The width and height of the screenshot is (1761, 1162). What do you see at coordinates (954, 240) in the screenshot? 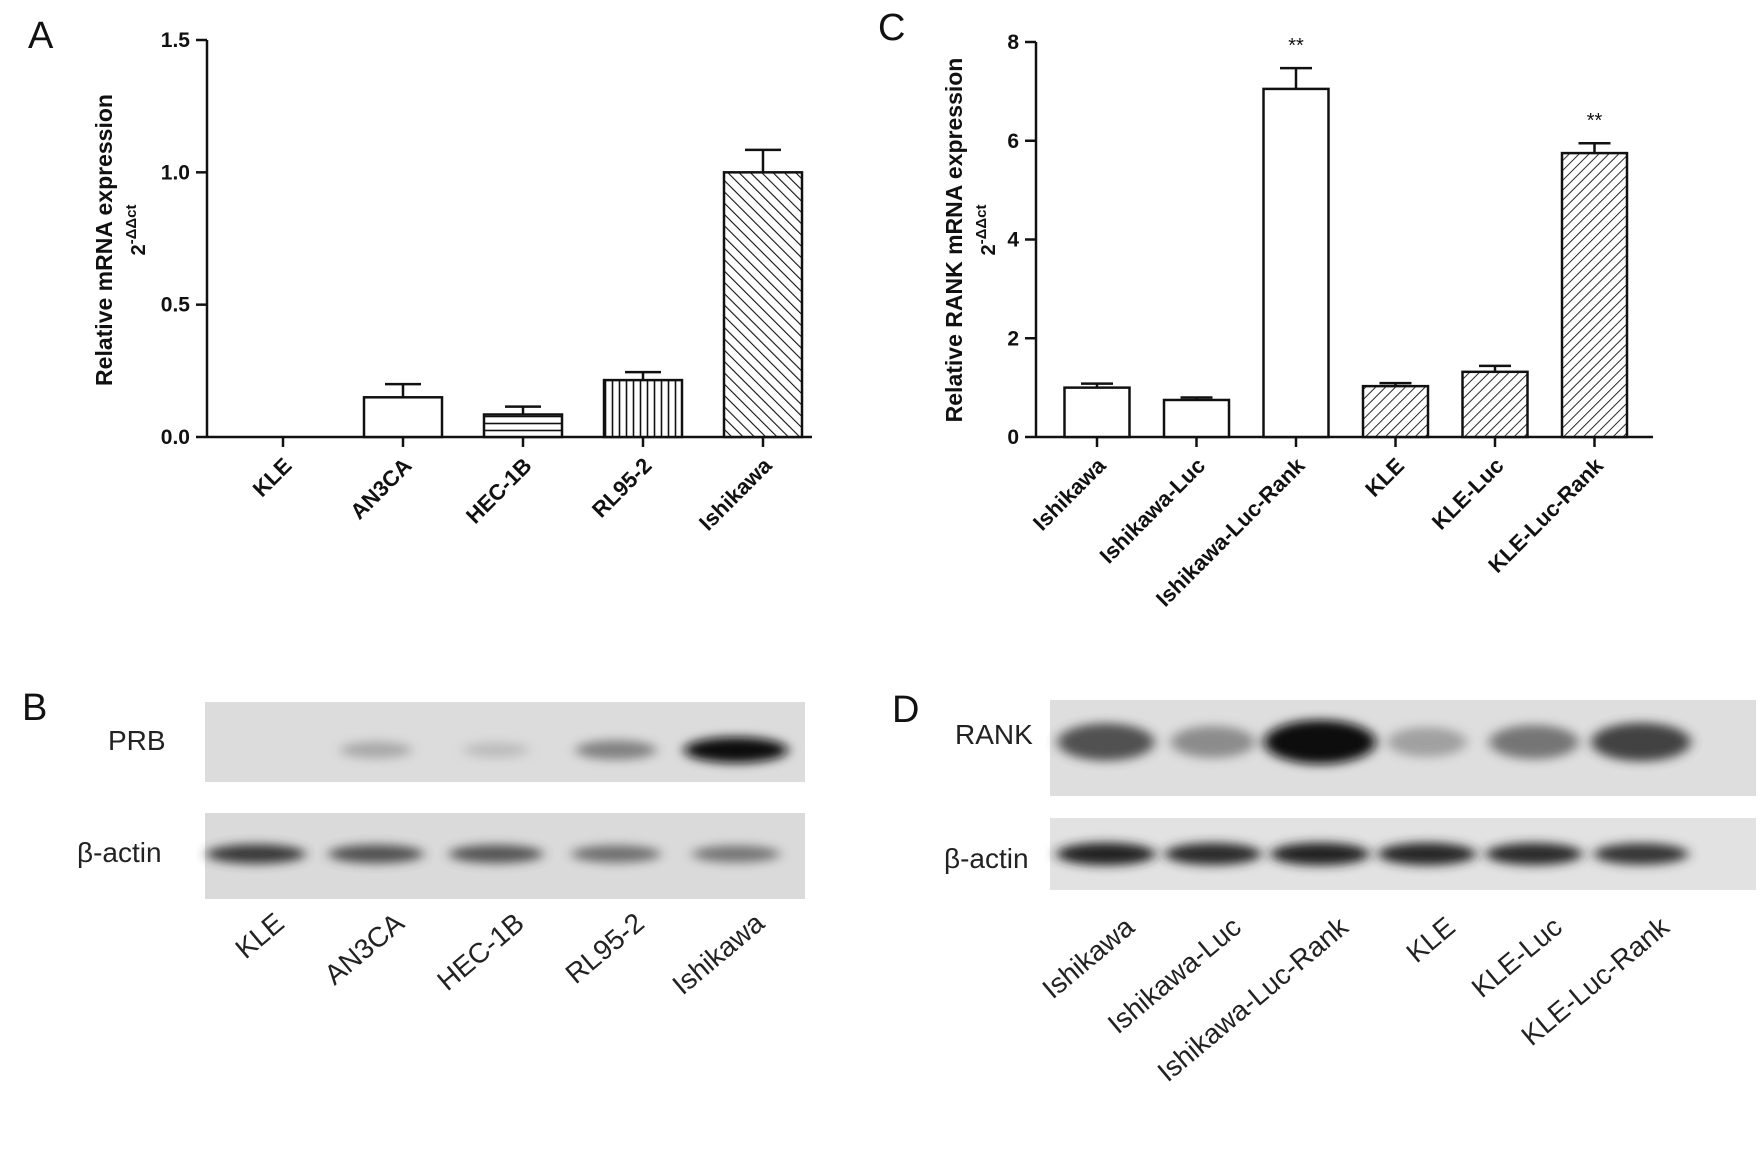
I see `chart-c-ylabel: Relative RANK mRNA expression` at bounding box center [954, 240].